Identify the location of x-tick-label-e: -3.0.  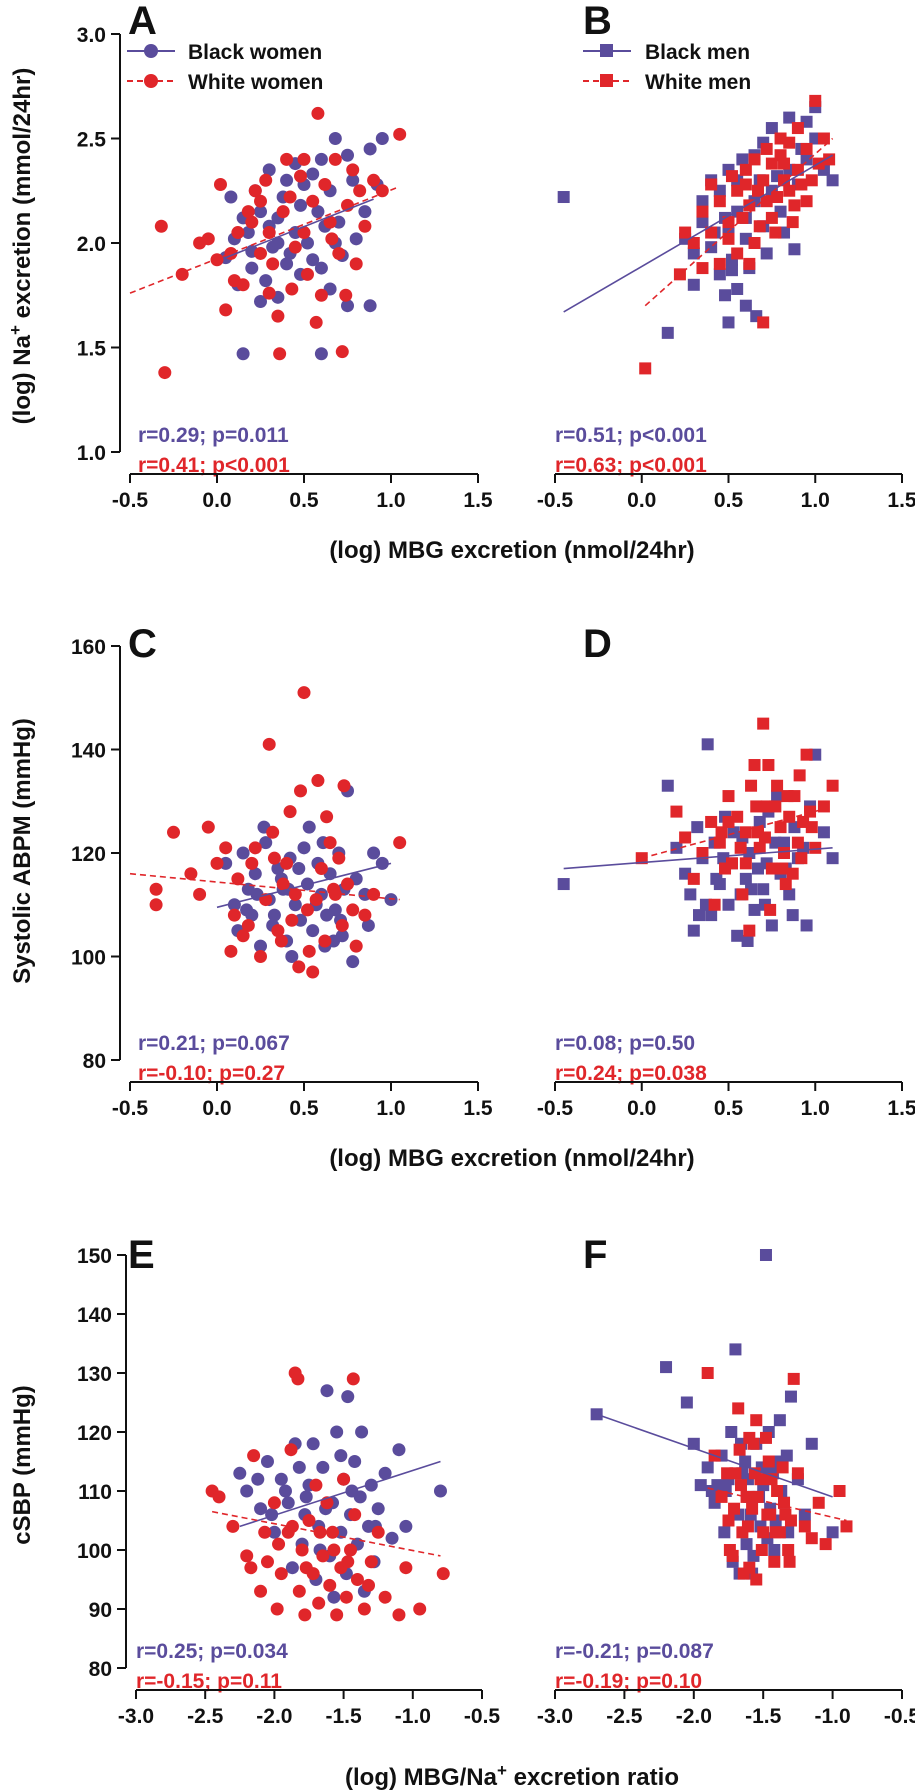
(136, 1716).